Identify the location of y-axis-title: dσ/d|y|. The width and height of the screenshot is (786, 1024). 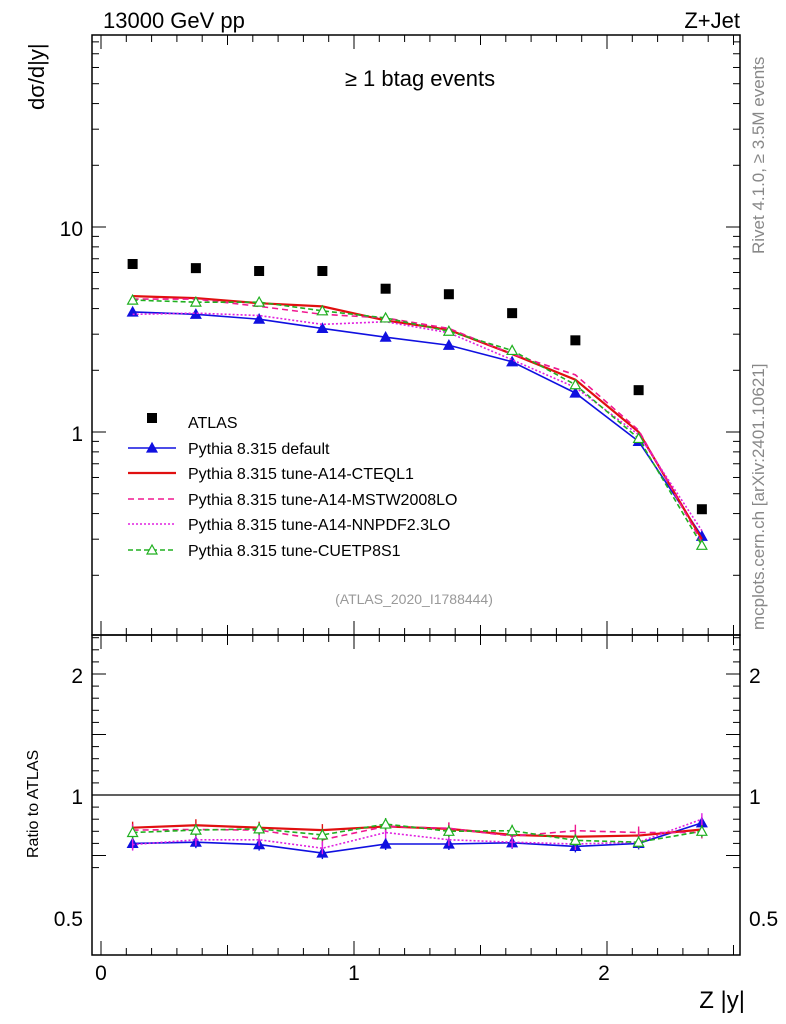
(36, 76).